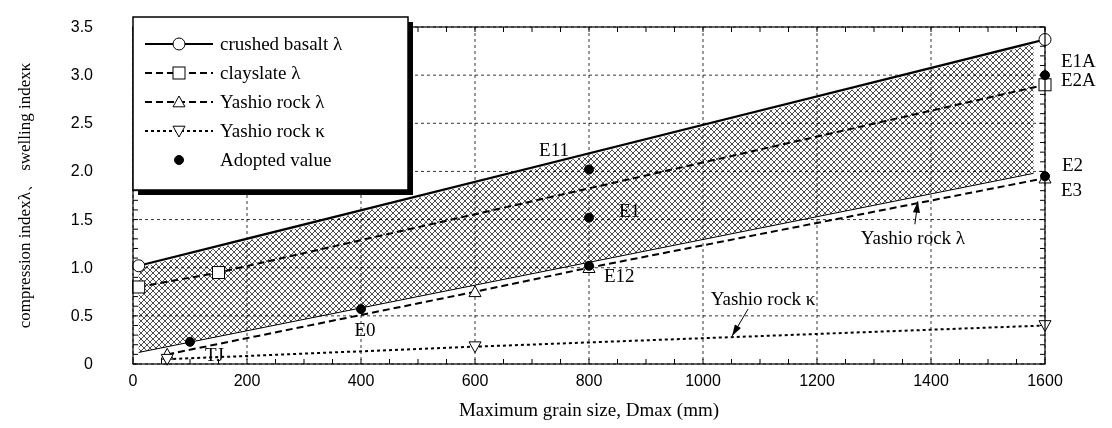 This screenshot has width=1112, height=428. I want to click on y-tick-label: 2.0, so click(82, 171).